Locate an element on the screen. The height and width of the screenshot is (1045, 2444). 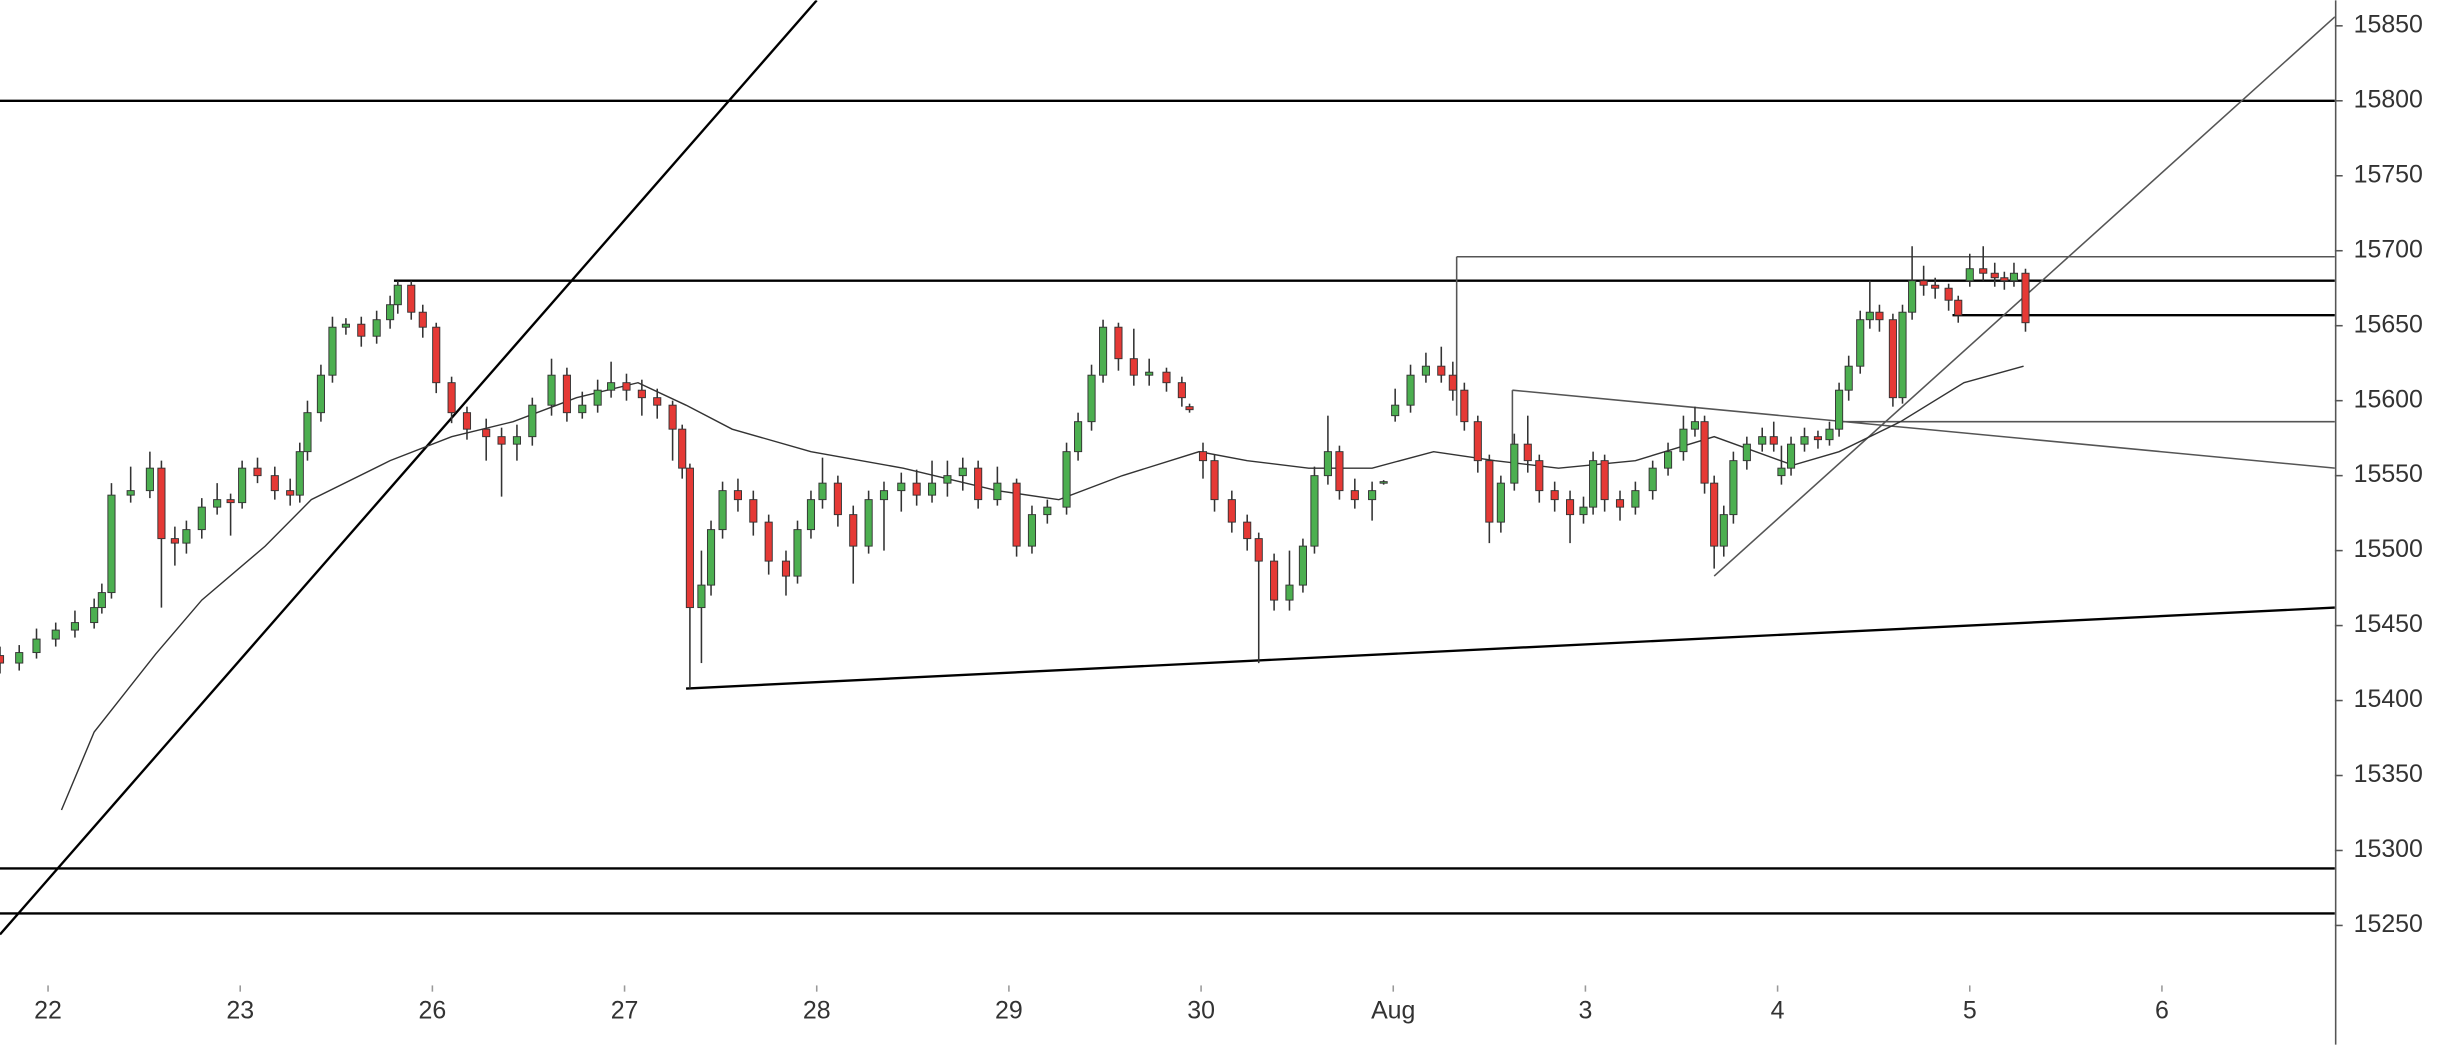
x-tick-label: 22 is located at coordinates (48, 1011).